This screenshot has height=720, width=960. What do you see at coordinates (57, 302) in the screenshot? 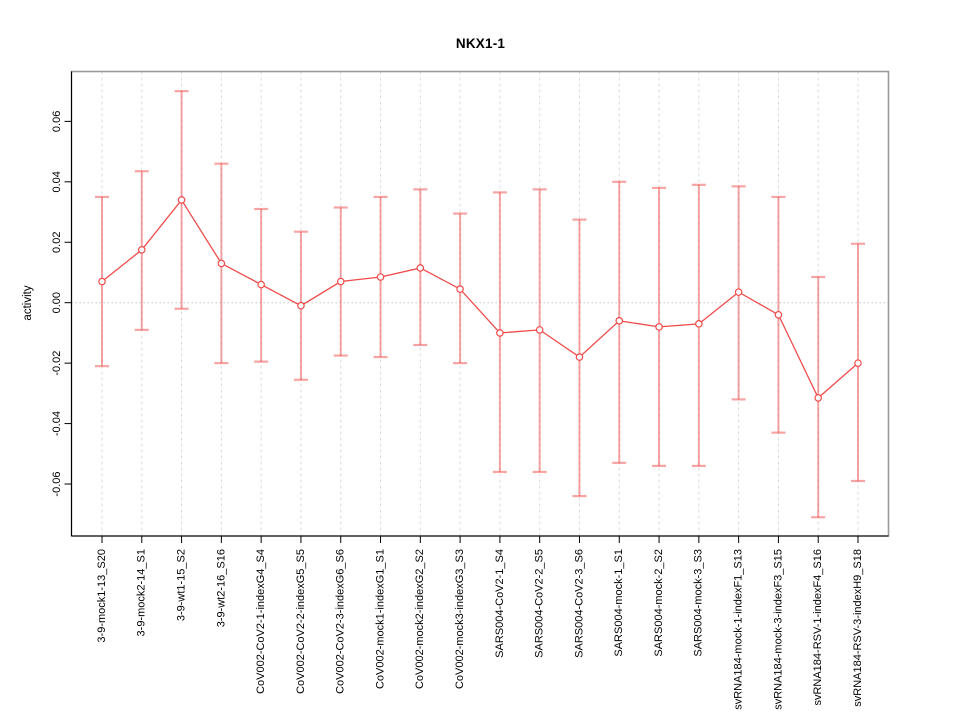
I see `y-tick-label: 0.00` at bounding box center [57, 302].